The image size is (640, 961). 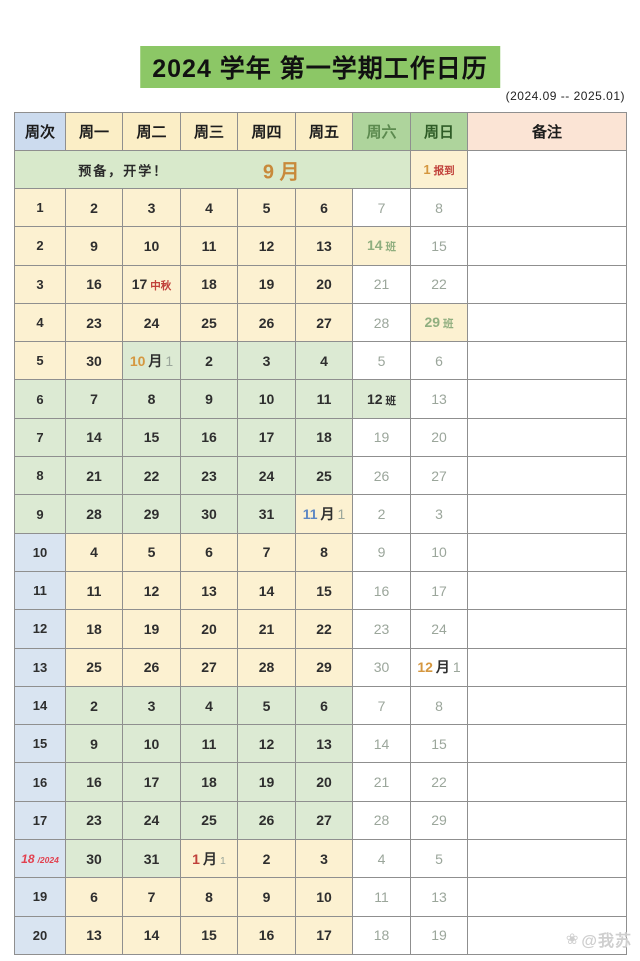 I want to click on calendar-row-20: 20 13 14 15 16 17 18 19, so click(x=320, y=935).